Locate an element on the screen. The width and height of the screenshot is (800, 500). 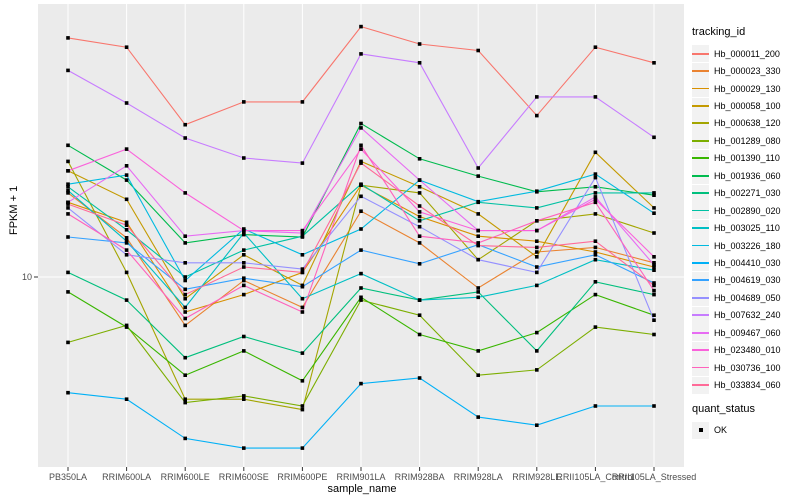
x-tick-label: RRIM600PE is located at coordinates (302, 477).